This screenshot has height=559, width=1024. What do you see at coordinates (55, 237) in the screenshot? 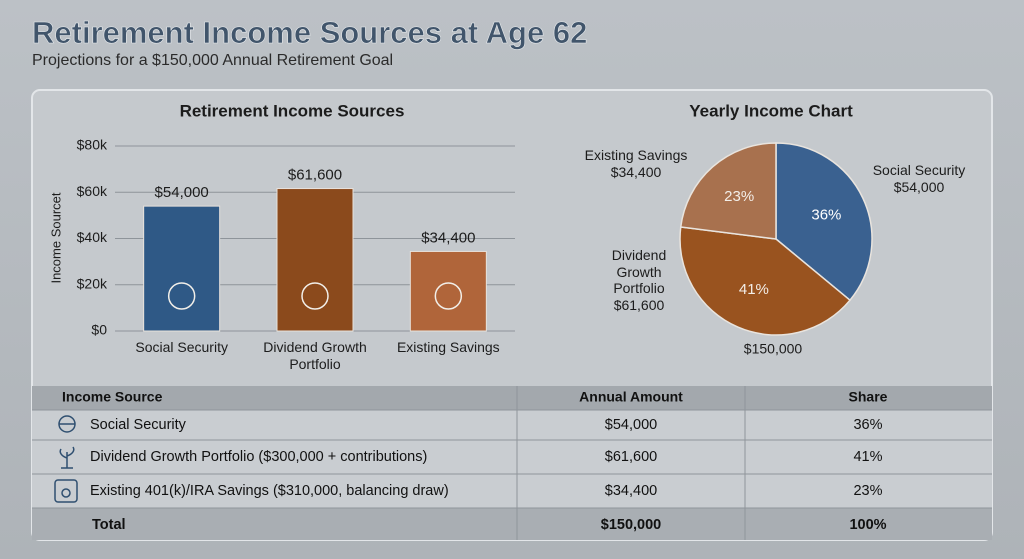
I see `y-axis-label: Income Sourcet` at bounding box center [55, 237].